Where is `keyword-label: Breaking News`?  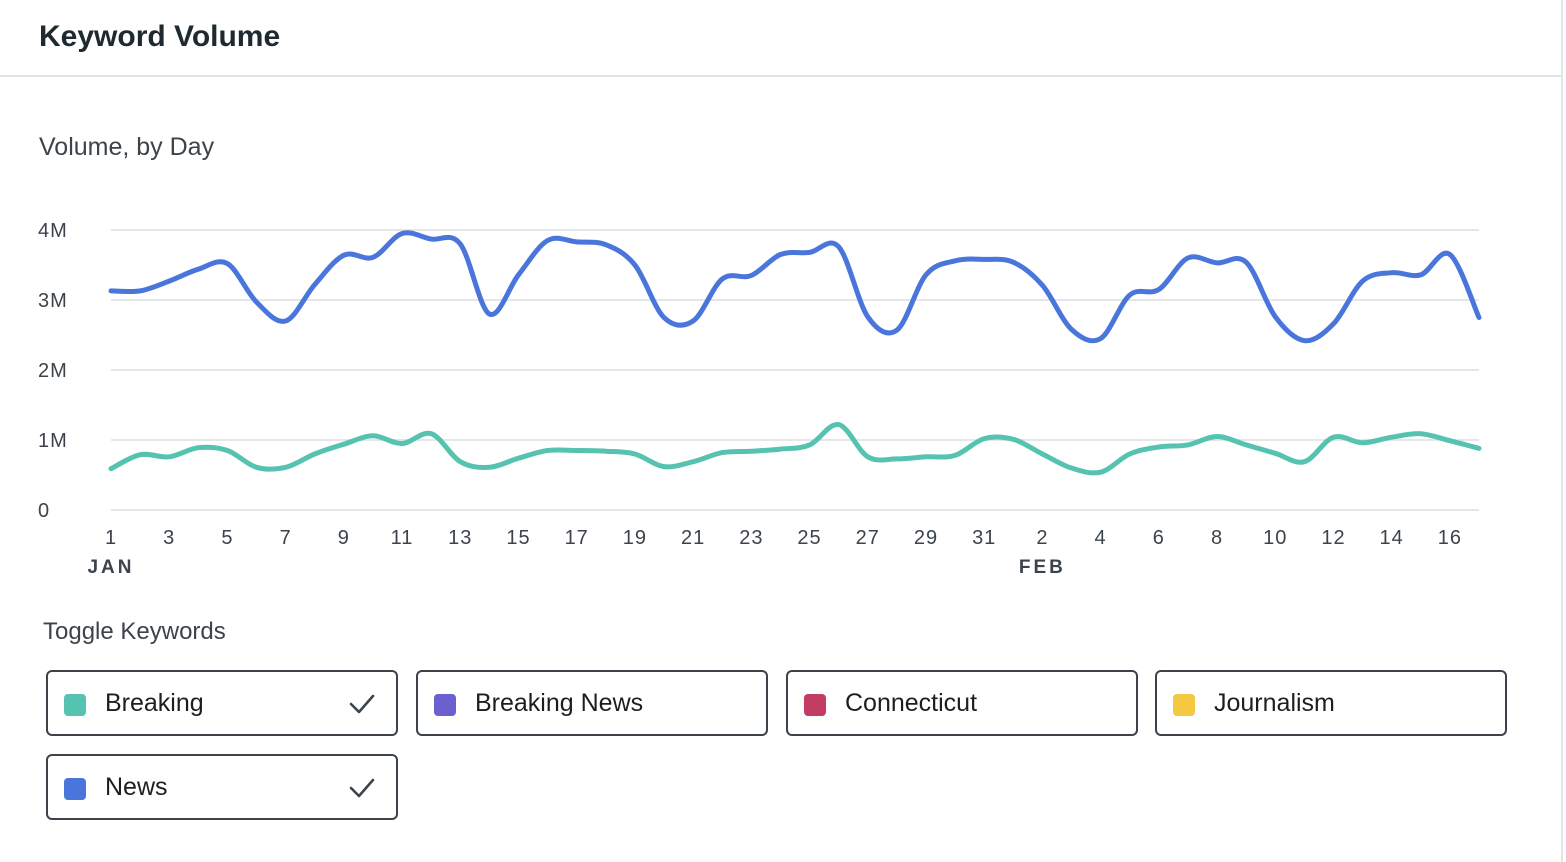 keyword-label: Breaking News is located at coordinates (559, 703).